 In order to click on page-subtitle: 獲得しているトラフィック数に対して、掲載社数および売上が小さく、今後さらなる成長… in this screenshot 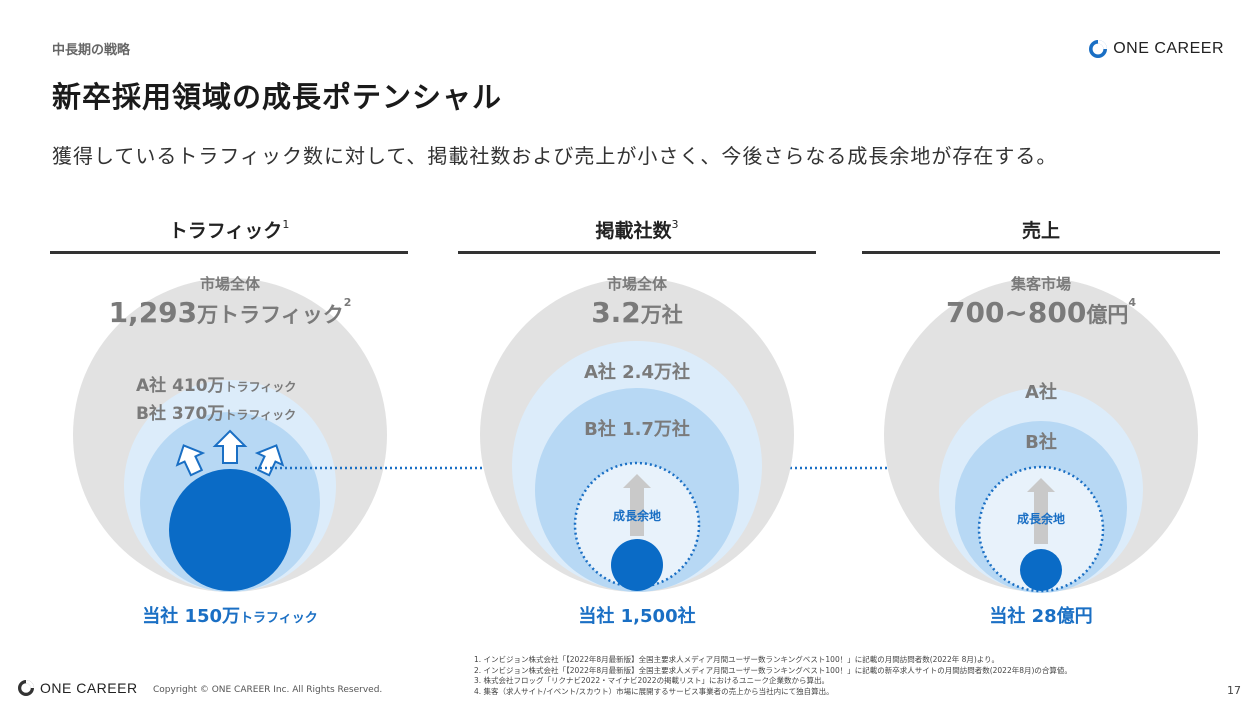, I will do `click(555, 156)`.